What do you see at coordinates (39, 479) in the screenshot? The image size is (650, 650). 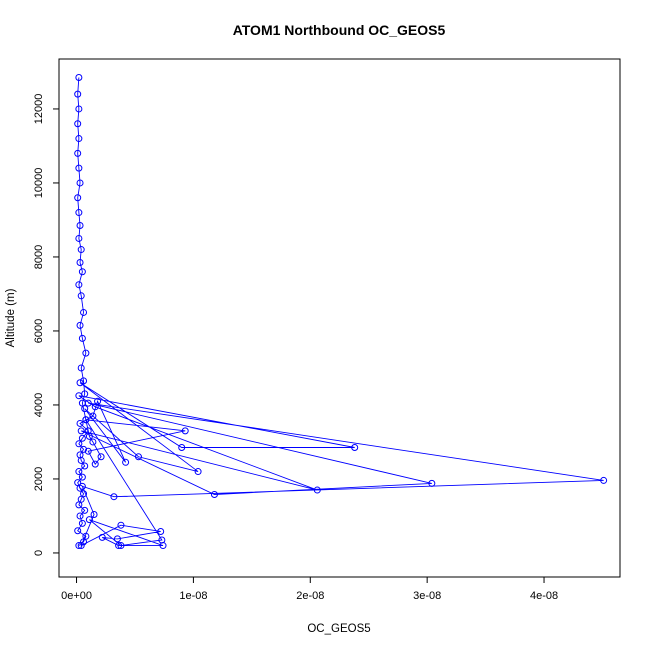 I see `y-tick-label: 2000` at bounding box center [39, 479].